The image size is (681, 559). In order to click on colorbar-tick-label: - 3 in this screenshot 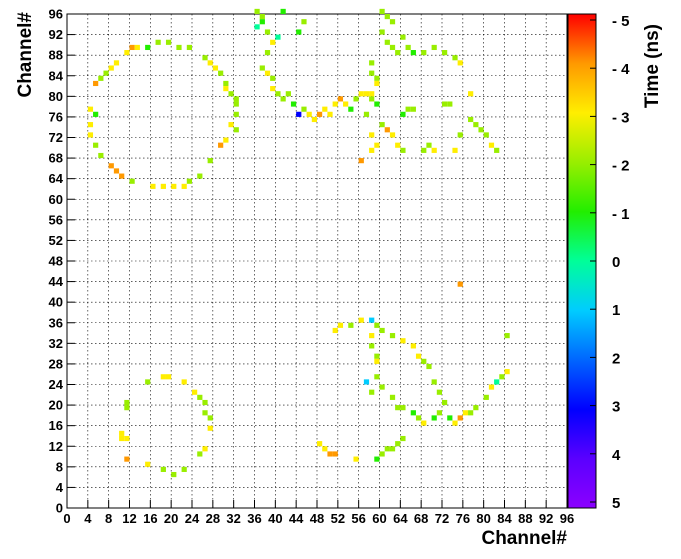, I will do `click(621, 117)`.